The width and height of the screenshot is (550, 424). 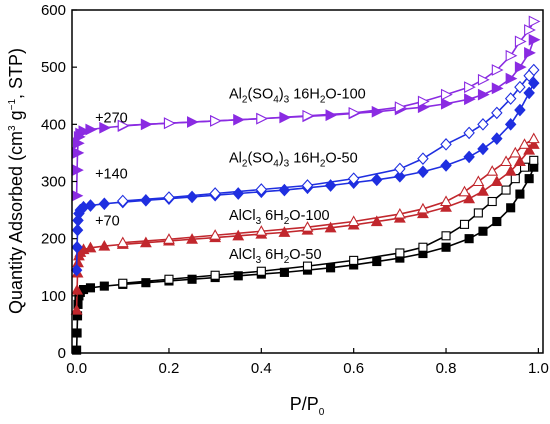 What do you see at coordinates (353, 368) in the screenshot?
I see `x-tick-label: 0.6` at bounding box center [353, 368].